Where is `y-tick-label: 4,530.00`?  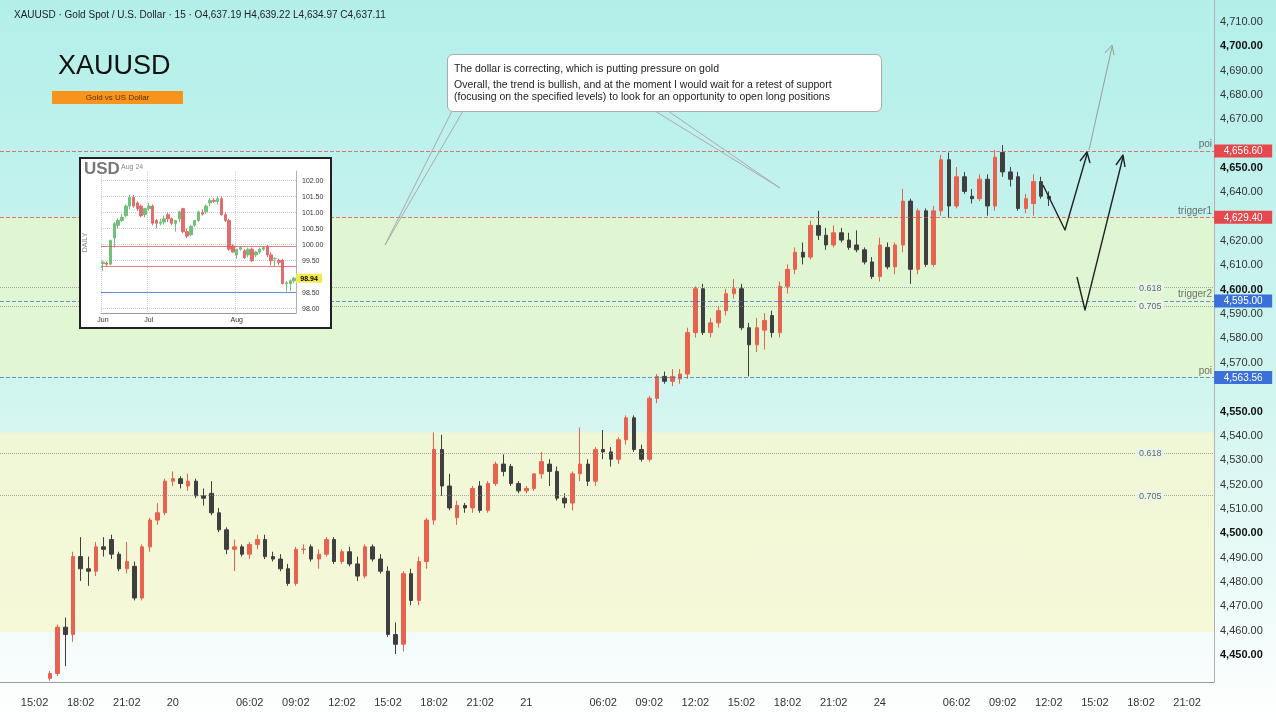 y-tick-label: 4,530.00 is located at coordinates (1241, 459).